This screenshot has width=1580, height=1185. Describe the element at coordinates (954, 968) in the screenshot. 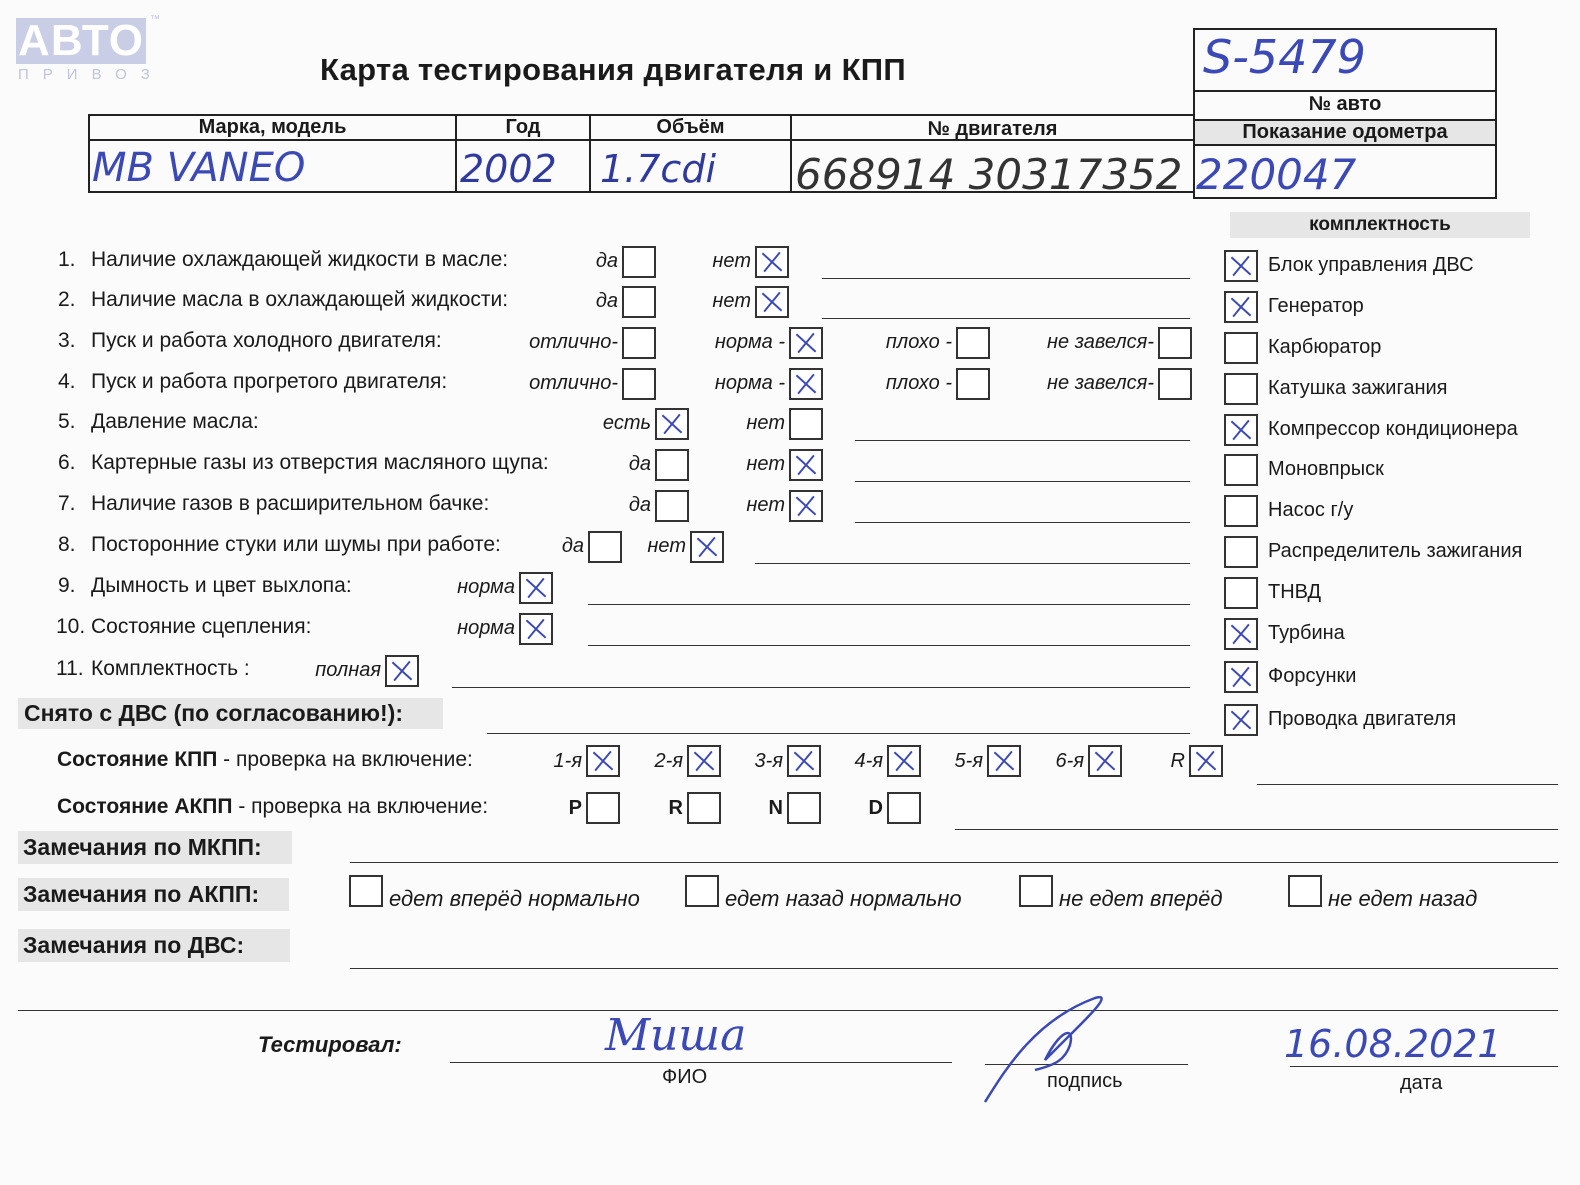

I see `remarks-dvs-field` at that location.